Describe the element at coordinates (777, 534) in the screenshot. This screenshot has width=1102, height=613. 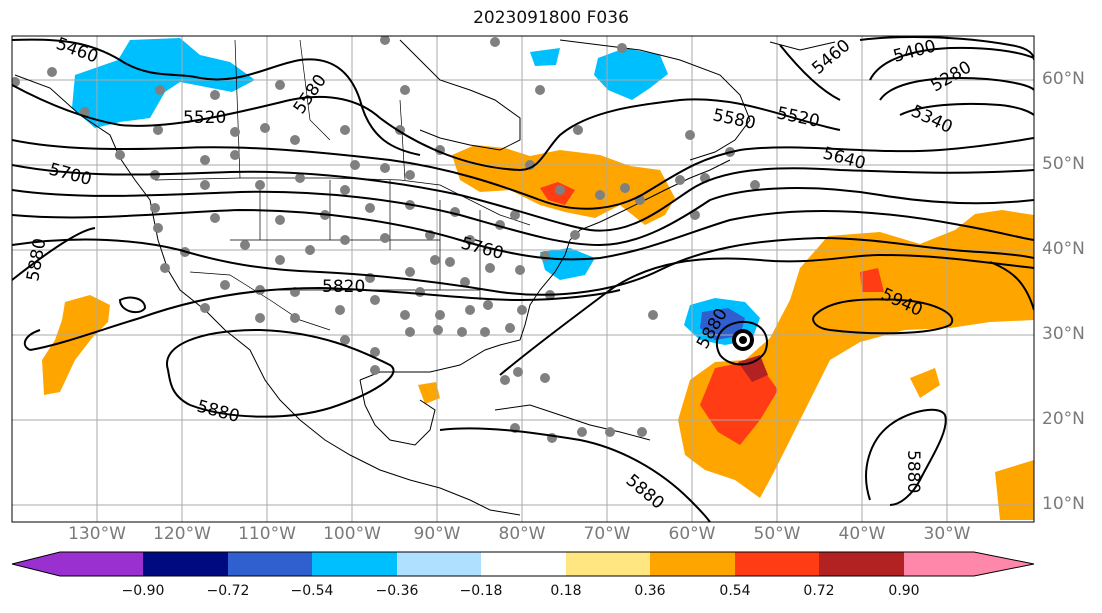
I see `lon-label-50w: 50°W` at that location.